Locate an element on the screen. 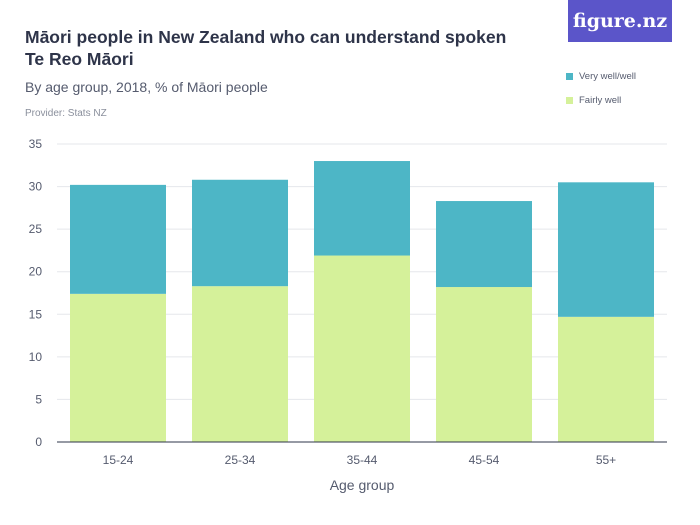 The image size is (700, 525). y-tick-label: 0 is located at coordinates (38, 442).